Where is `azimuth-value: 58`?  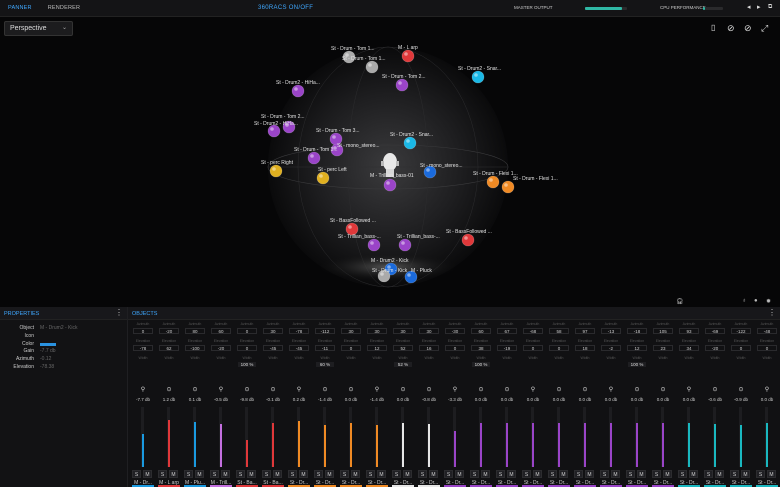
azimuth-value: 58 is located at coordinates (559, 331).